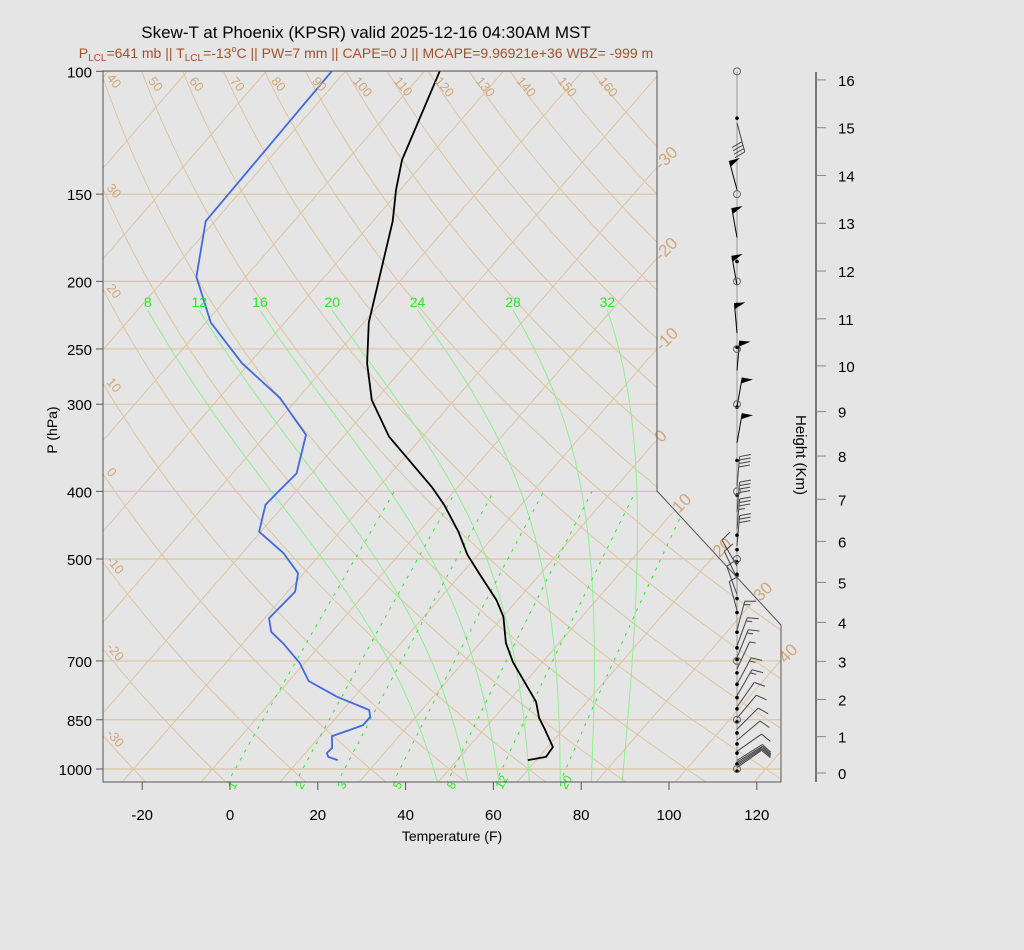 Image resolution: width=1024 pixels, height=950 pixels. What do you see at coordinates (756, 815) in the screenshot?
I see `x-tick-label: 120` at bounding box center [756, 815].